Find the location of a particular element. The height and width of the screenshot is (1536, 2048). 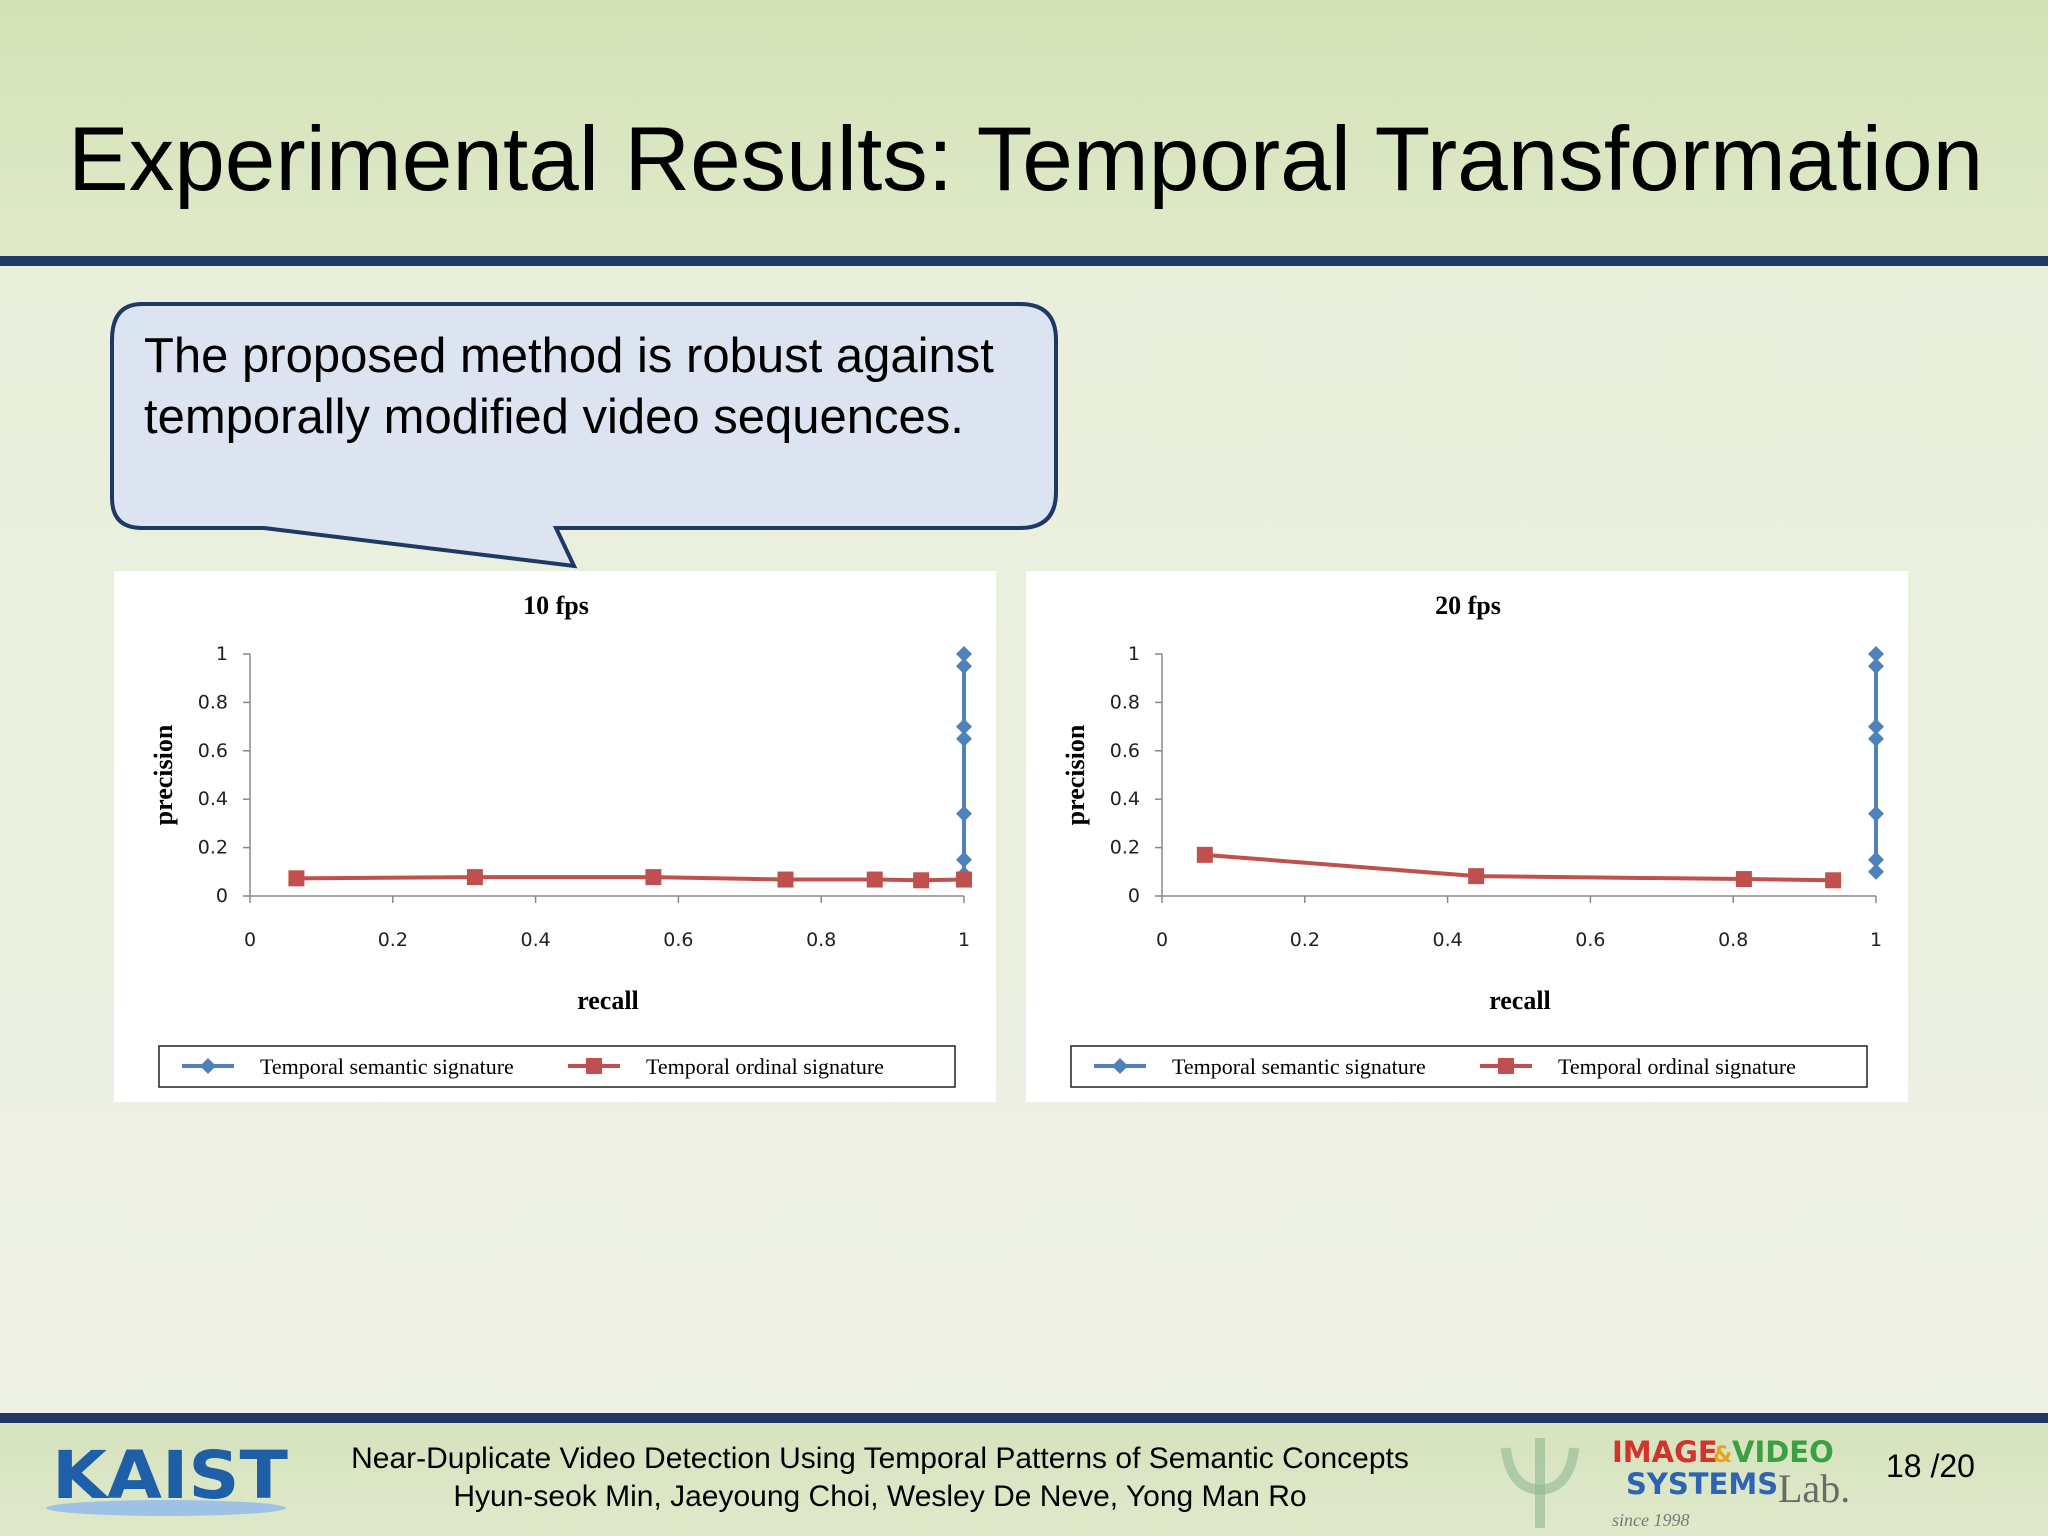

ivs-lab-logo: IMAGE & VIDEO SYSTEMS Lab. since 1998 is located at coordinates (1675, 1482).